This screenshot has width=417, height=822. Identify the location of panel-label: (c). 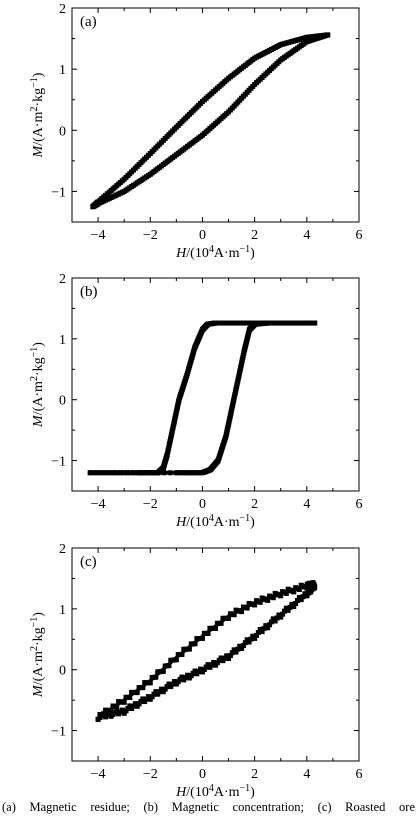
(88, 562).